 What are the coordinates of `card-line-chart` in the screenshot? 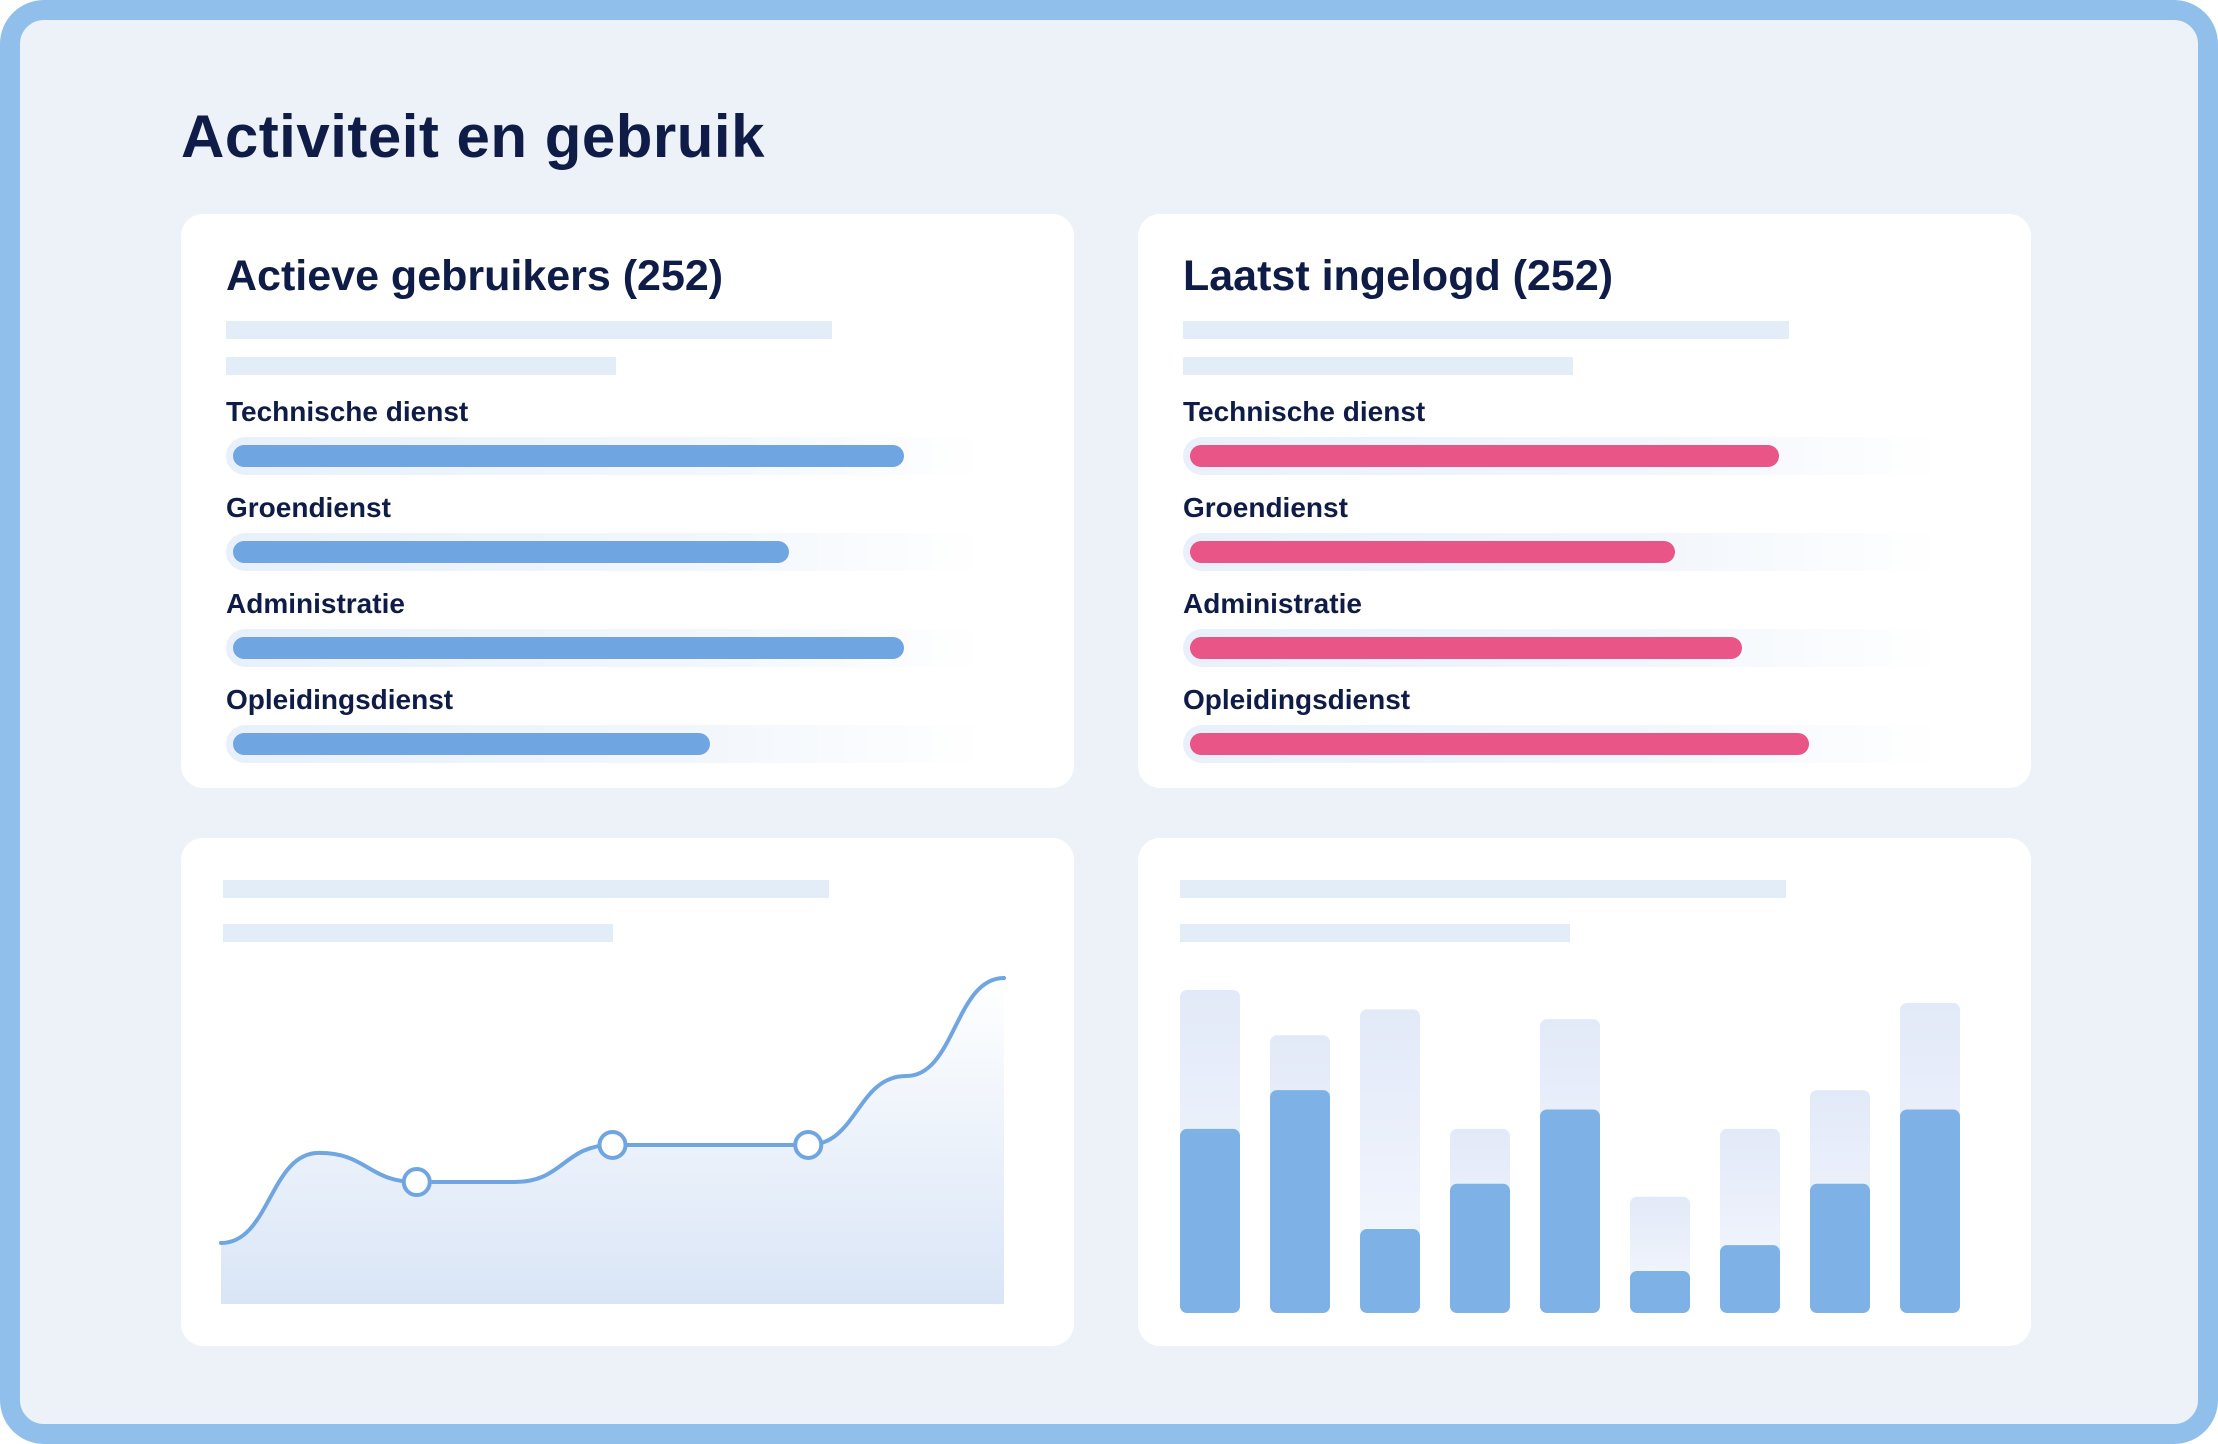 It's located at (627, 1092).